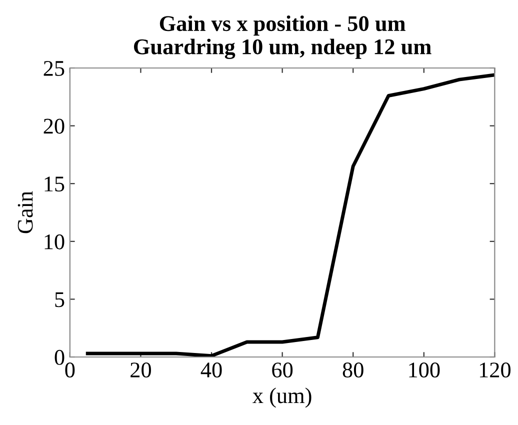 The image size is (518, 425). I want to click on x-tick-label: 60, so click(282, 370).